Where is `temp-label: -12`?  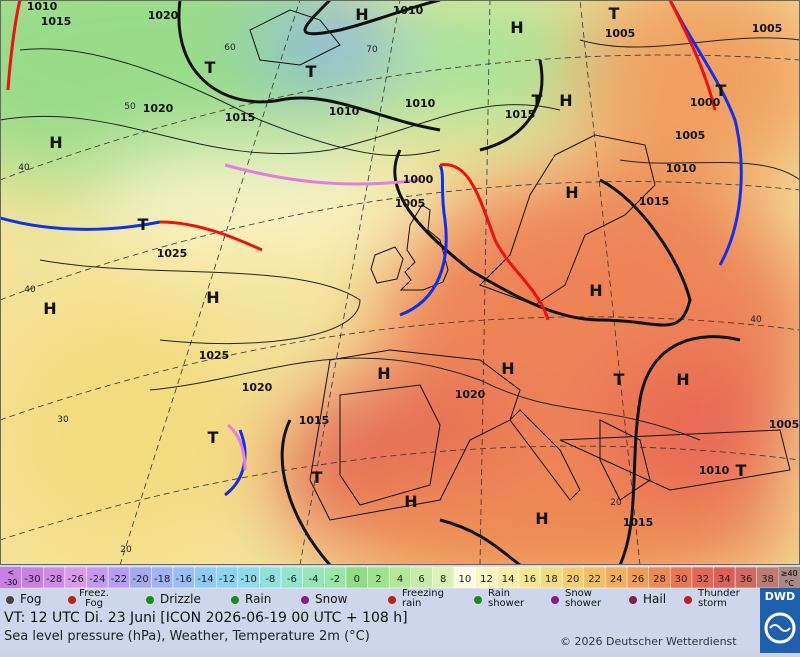
temp-label: -12 is located at coordinates (227, 579).